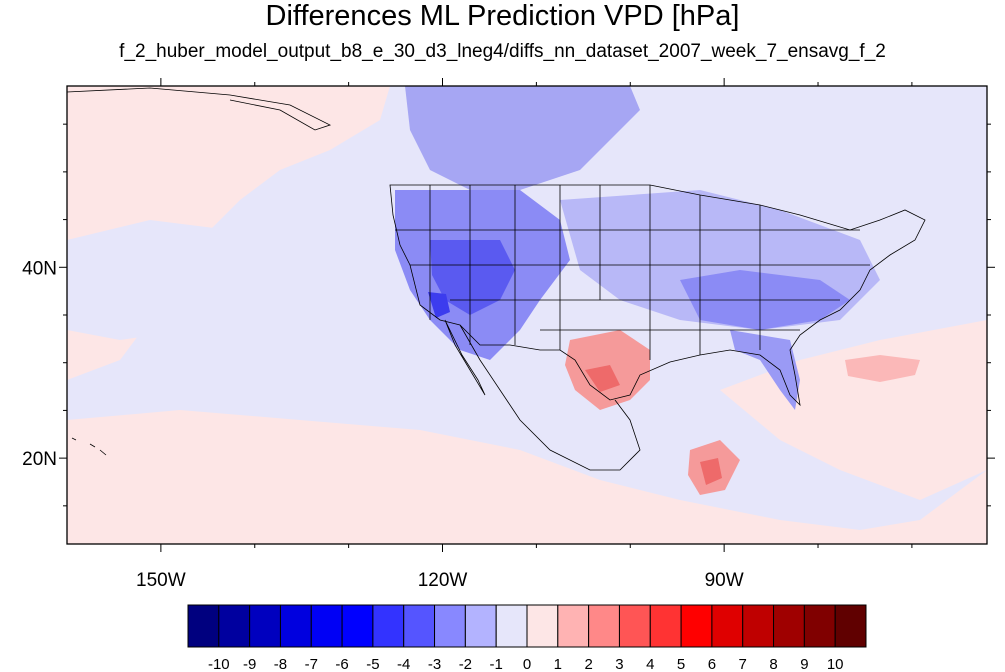 This screenshot has height=672, width=1005. Describe the element at coordinates (527, 664) in the screenshot. I see `colorbar-label: 0` at that location.